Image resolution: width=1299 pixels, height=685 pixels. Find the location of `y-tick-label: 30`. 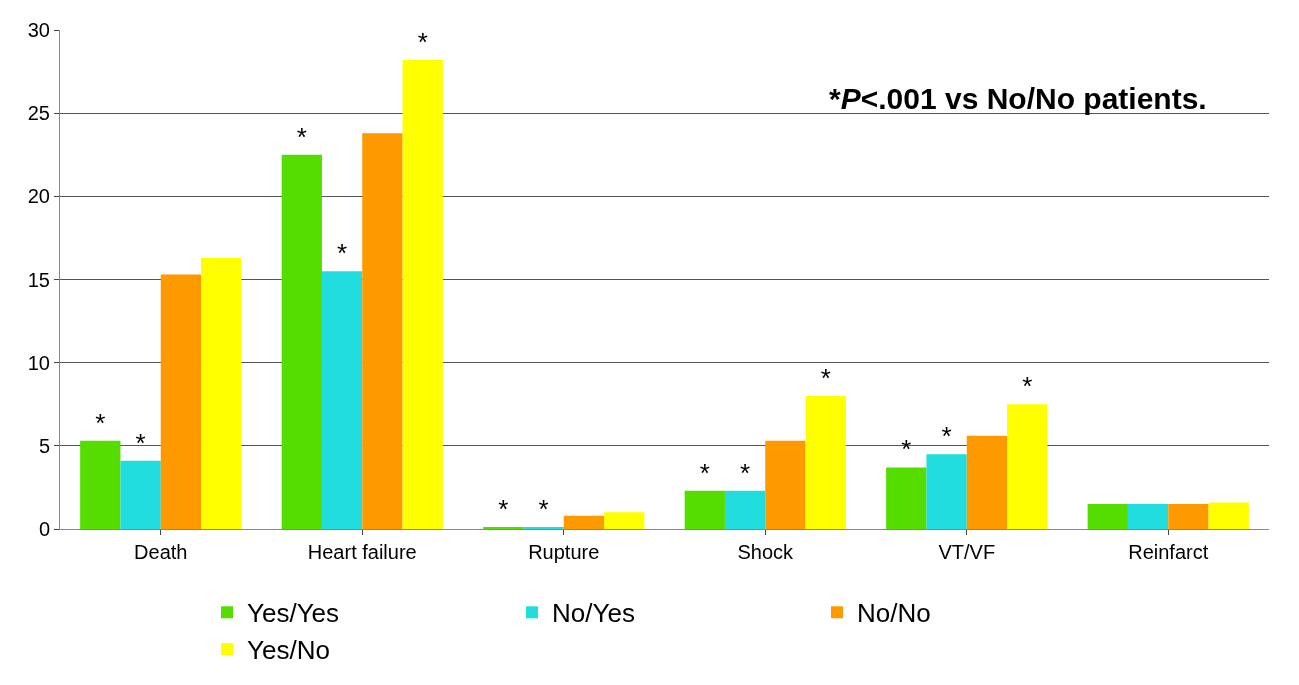

y-tick-label: 30 is located at coordinates (38, 30).